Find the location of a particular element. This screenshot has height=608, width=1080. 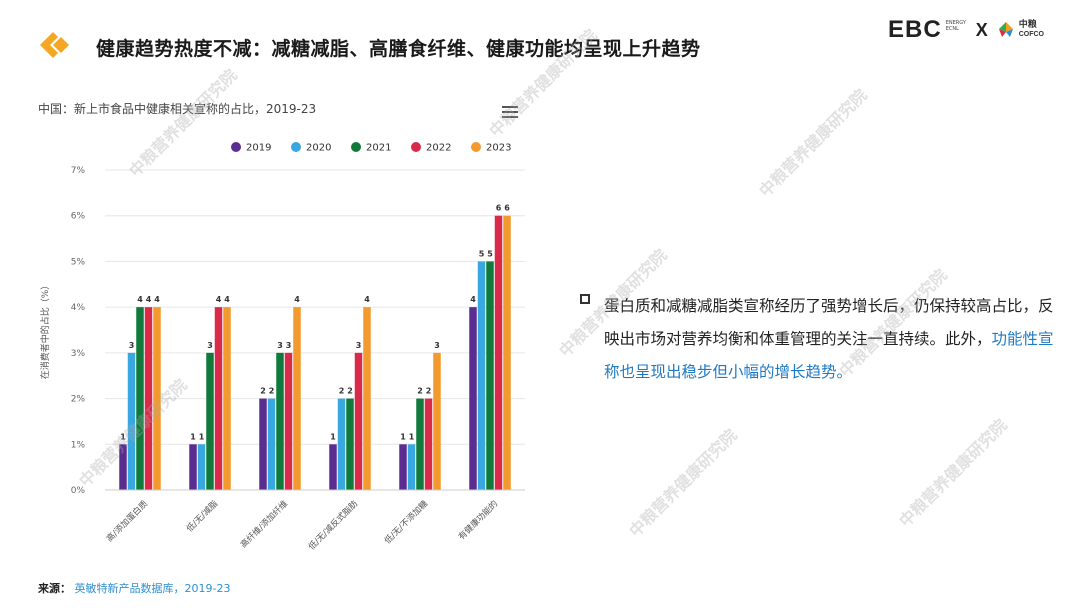

cofco-logo: 中粮 COFCO is located at coordinates (1020, 30).